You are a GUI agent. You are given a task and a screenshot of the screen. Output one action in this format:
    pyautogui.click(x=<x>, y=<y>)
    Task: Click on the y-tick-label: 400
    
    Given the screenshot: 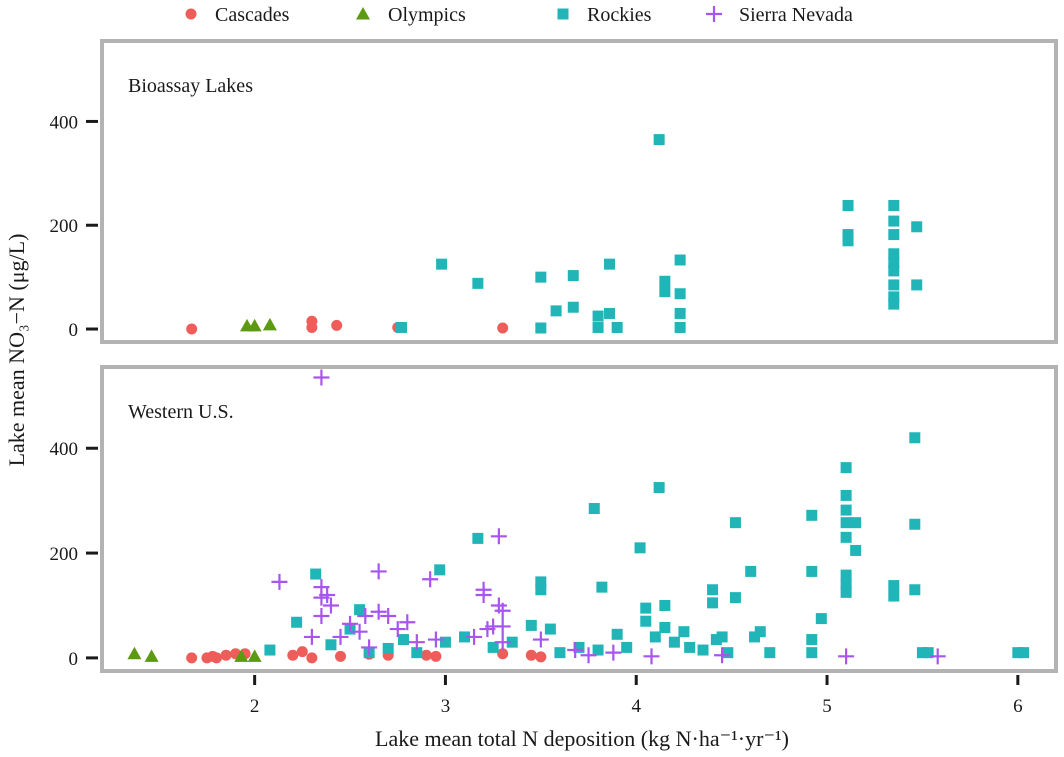 What is the action you would take?
    pyautogui.click(x=64, y=449)
    